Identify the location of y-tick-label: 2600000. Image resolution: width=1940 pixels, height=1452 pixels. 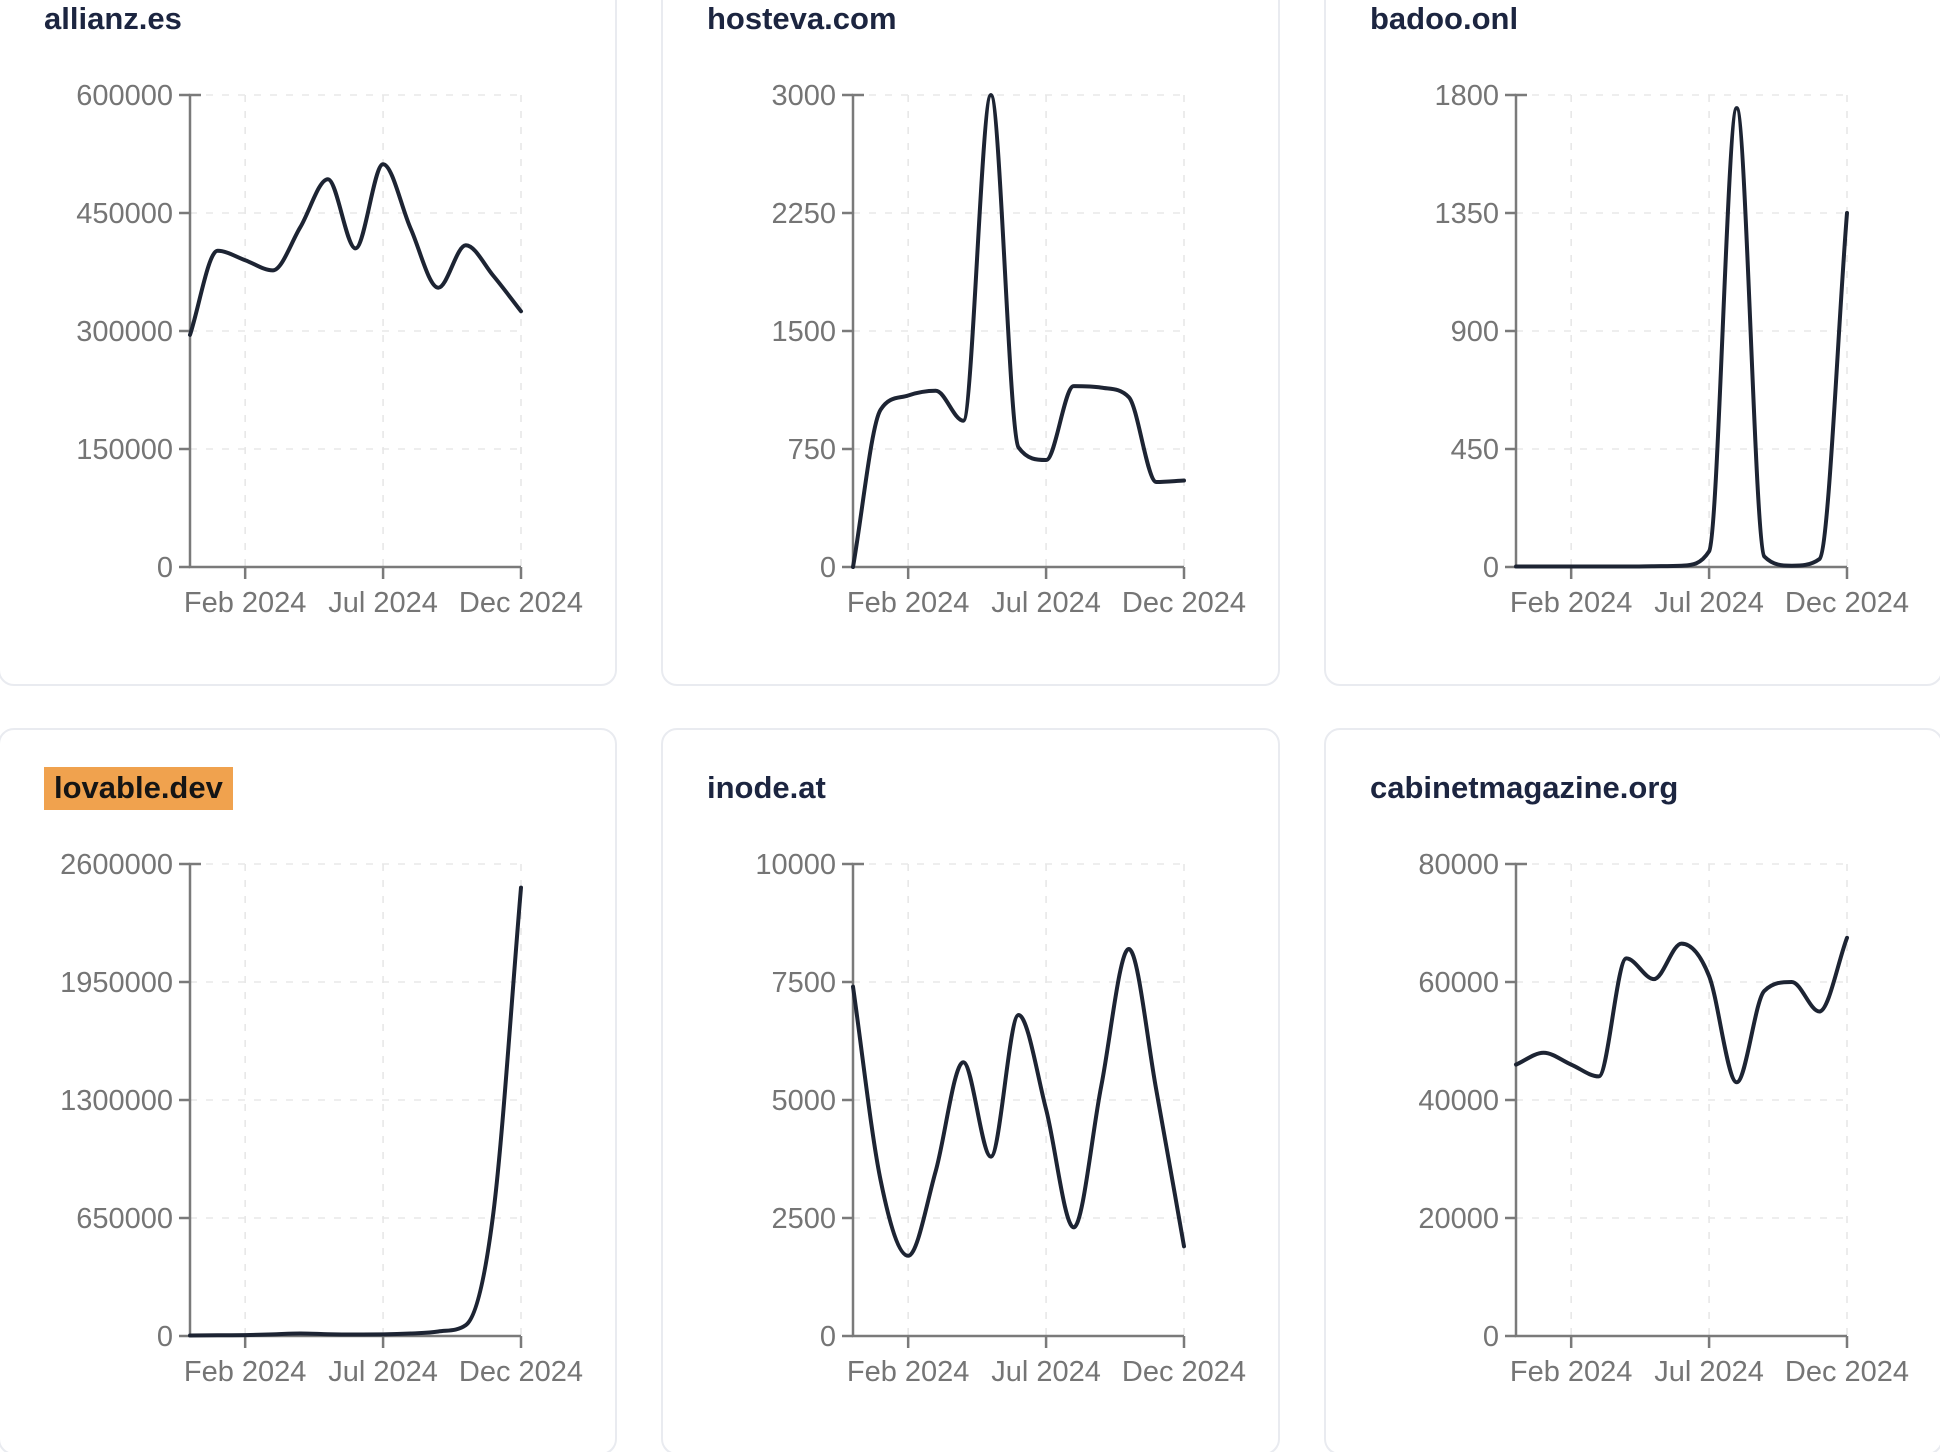
(116, 865).